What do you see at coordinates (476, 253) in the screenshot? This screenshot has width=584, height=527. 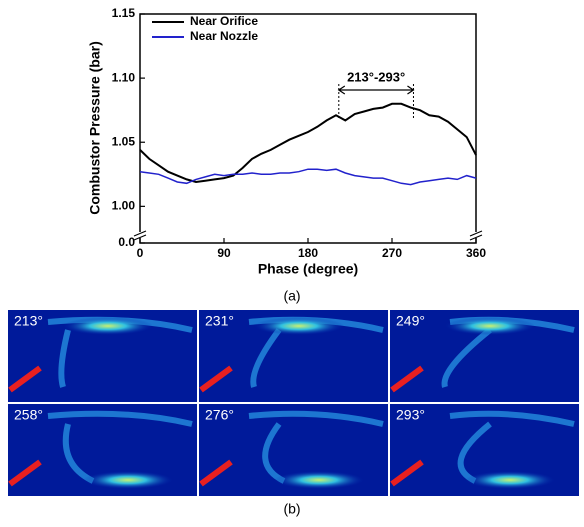 I see `x-tick-label: 360` at bounding box center [476, 253].